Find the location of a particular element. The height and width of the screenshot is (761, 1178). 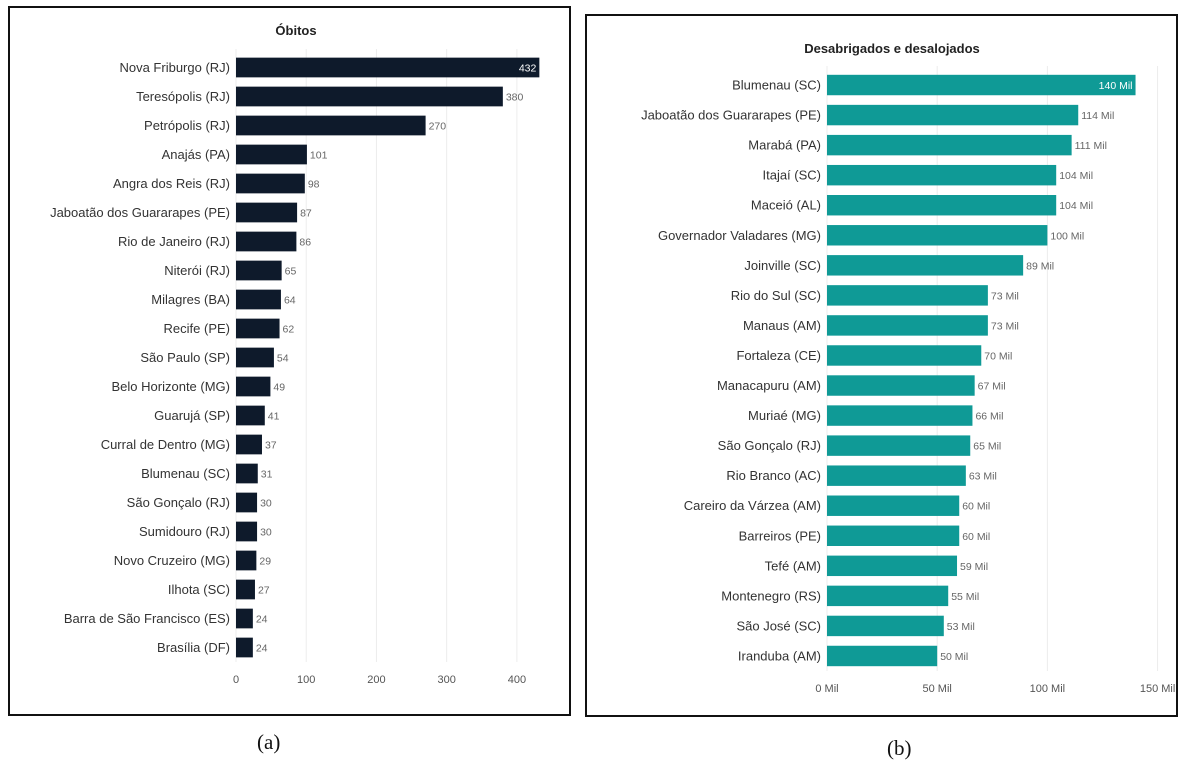

category-label: Maceió (AL) is located at coordinates (786, 205).